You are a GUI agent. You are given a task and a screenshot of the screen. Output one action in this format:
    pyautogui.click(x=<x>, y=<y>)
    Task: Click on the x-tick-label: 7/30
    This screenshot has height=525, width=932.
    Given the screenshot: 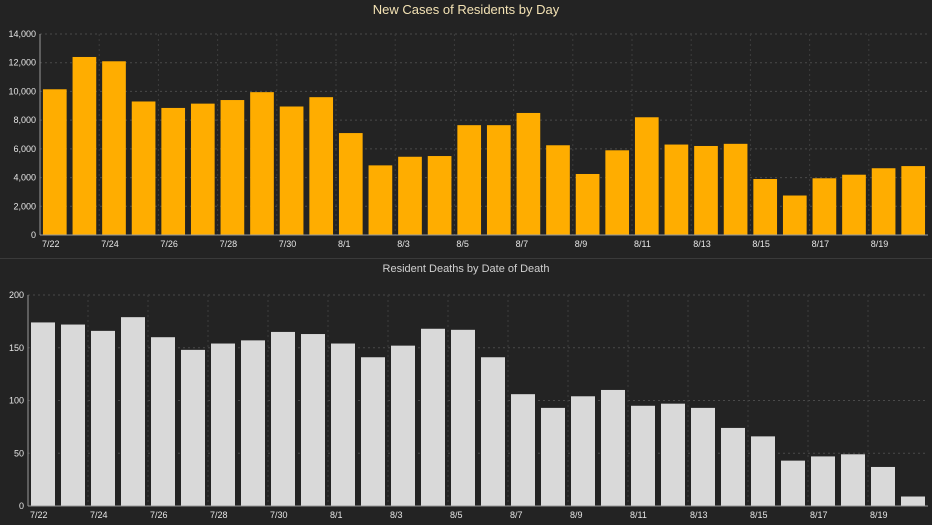 What is the action you would take?
    pyautogui.click(x=288, y=244)
    